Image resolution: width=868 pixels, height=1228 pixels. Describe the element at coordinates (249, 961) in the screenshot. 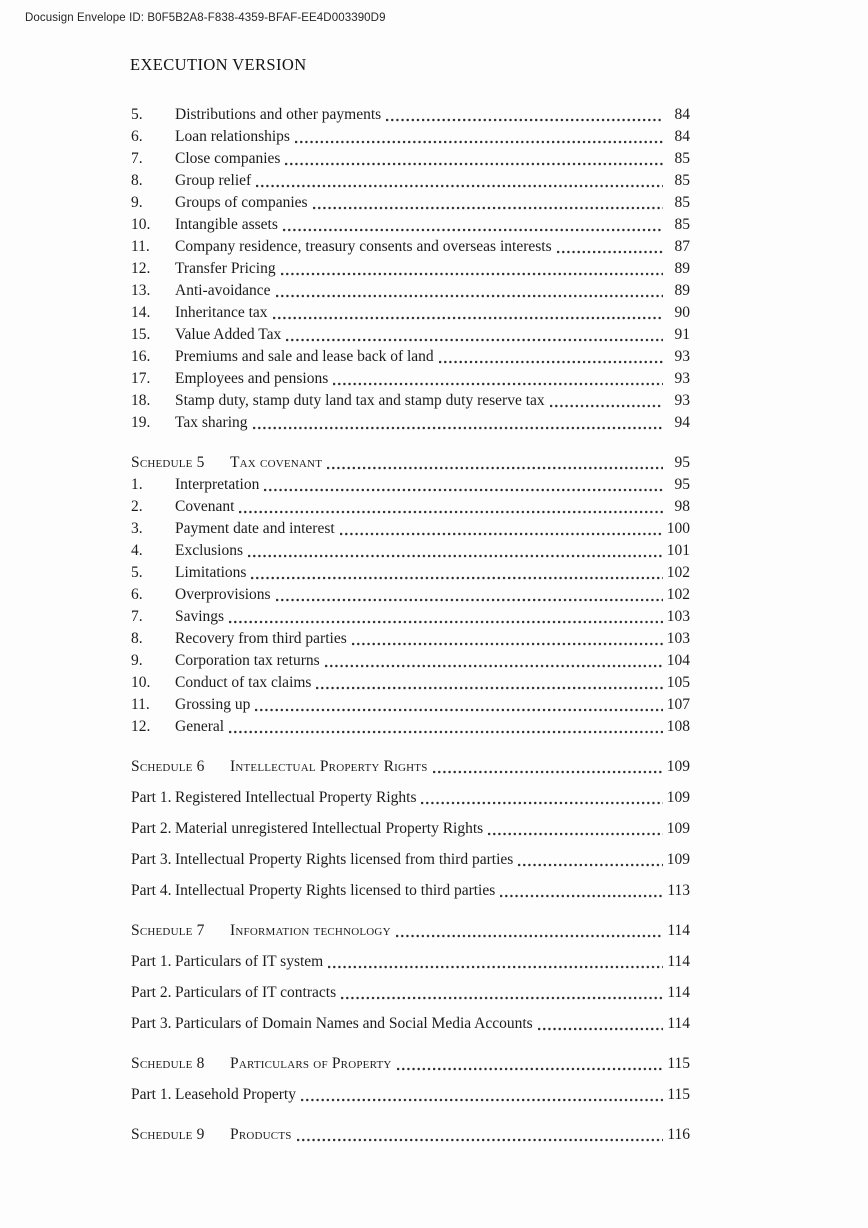

I see `toc-entry-title: Particulars of IT system` at that location.